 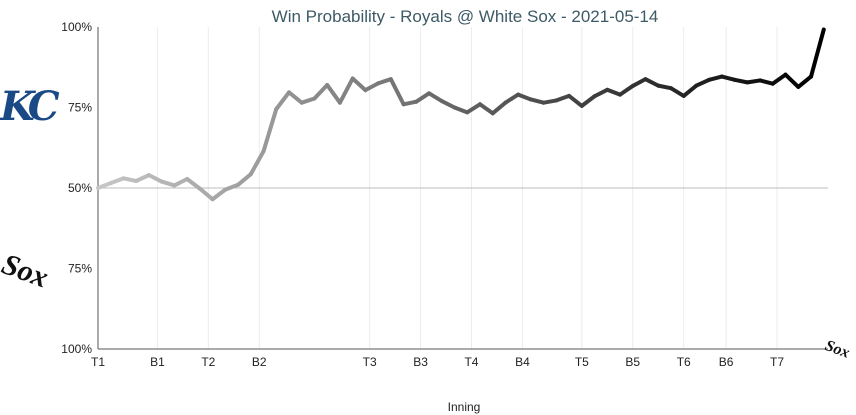 I want to click on white-sox-logo-text: Sox, so click(x=26, y=270).